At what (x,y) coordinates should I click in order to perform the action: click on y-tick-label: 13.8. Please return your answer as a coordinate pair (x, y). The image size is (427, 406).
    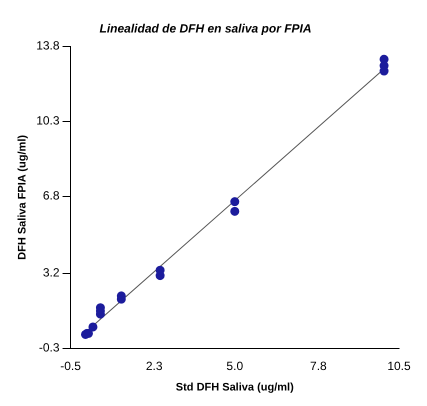
    Looking at the image, I should click on (48, 45).